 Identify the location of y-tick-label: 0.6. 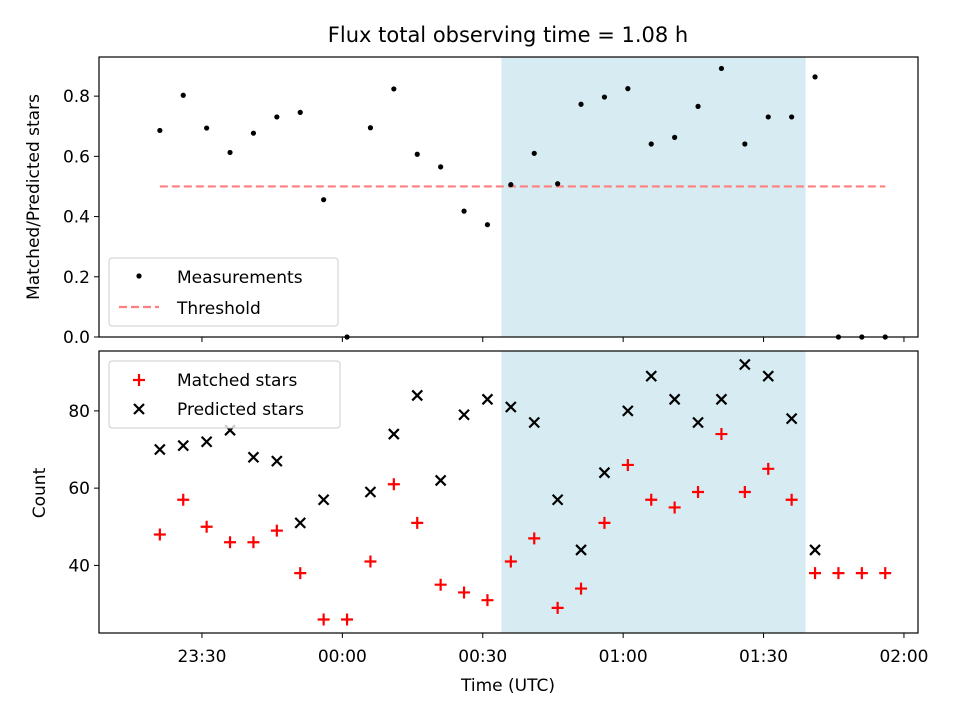
(76, 157).